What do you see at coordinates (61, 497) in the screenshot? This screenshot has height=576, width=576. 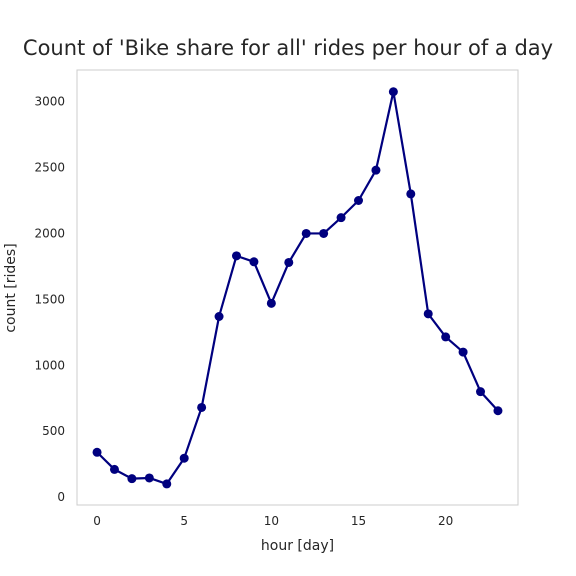 I see `y-tick-label: 0` at bounding box center [61, 497].